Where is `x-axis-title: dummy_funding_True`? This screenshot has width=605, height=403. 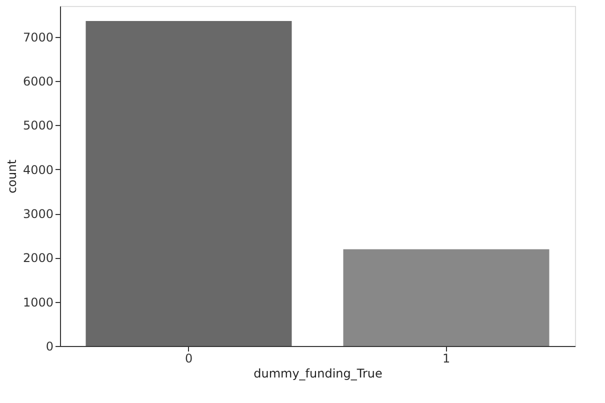 x-axis-title: dummy_funding_True is located at coordinates (318, 373).